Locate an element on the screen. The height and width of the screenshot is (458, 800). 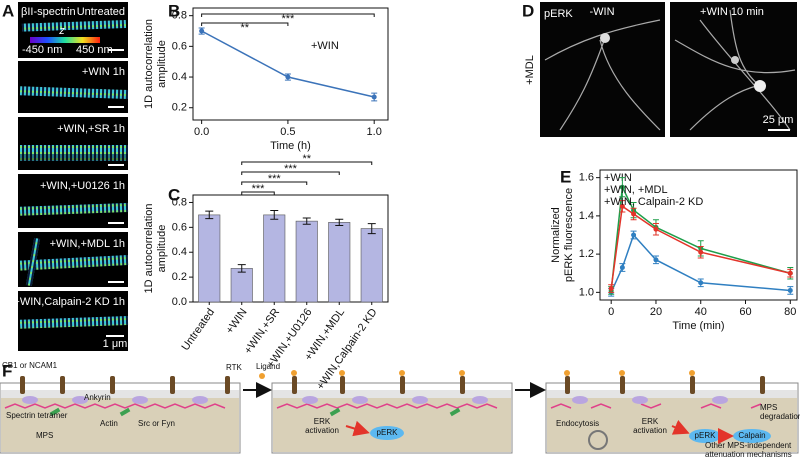
scale-bar-label: 1 μm is located at coordinates (115, 344).